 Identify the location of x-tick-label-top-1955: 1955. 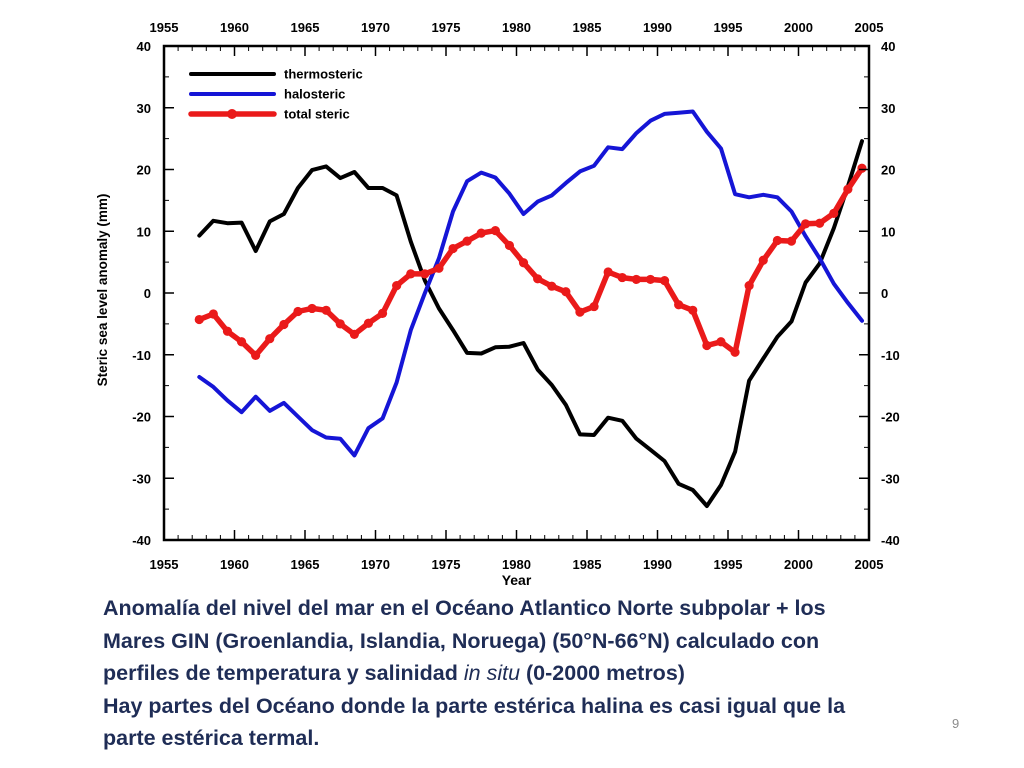
(164, 27).